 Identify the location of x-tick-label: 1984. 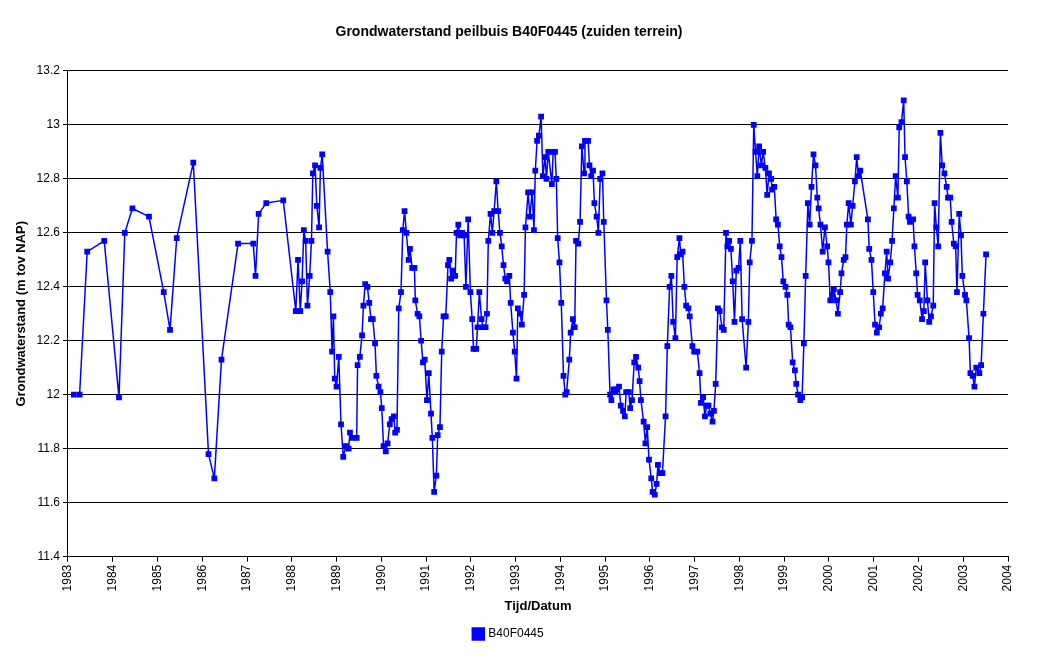
(112, 578).